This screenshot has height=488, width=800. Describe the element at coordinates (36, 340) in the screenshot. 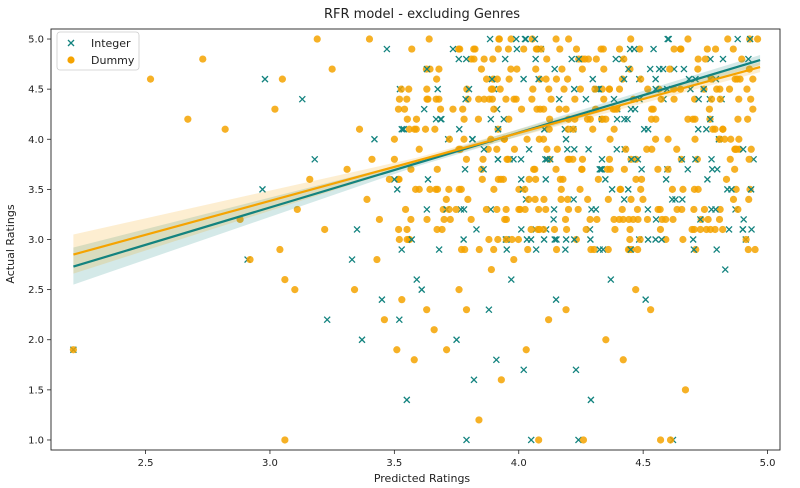

I see `y-tick-label: 2.0` at that location.